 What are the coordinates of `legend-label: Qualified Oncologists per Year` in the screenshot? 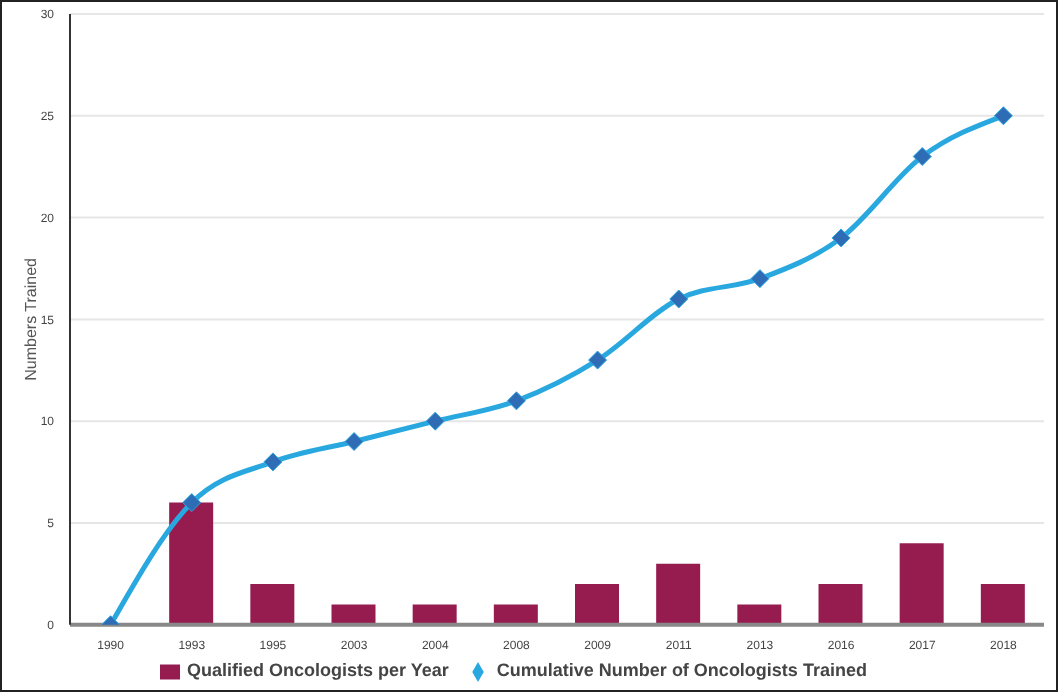 It's located at (318, 670).